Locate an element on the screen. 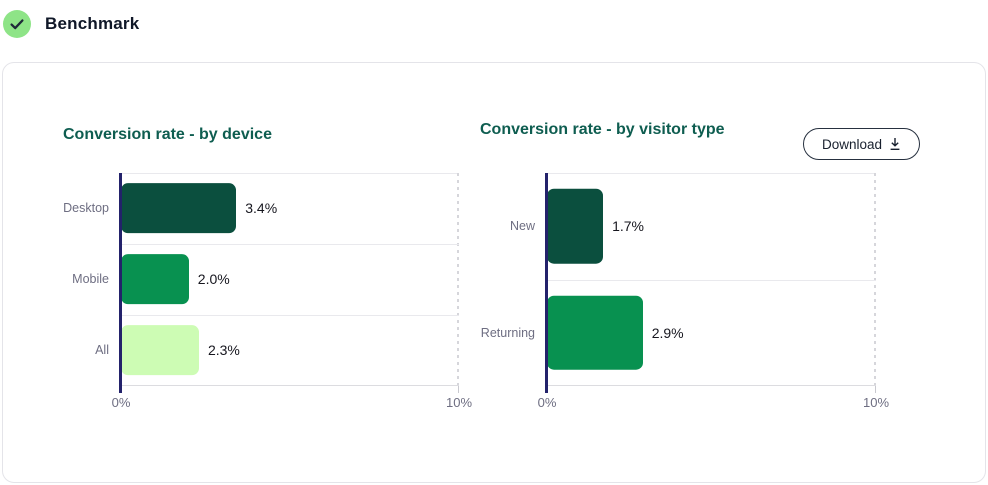 This screenshot has width=988, height=485. bar-new is located at coordinates (575, 226).